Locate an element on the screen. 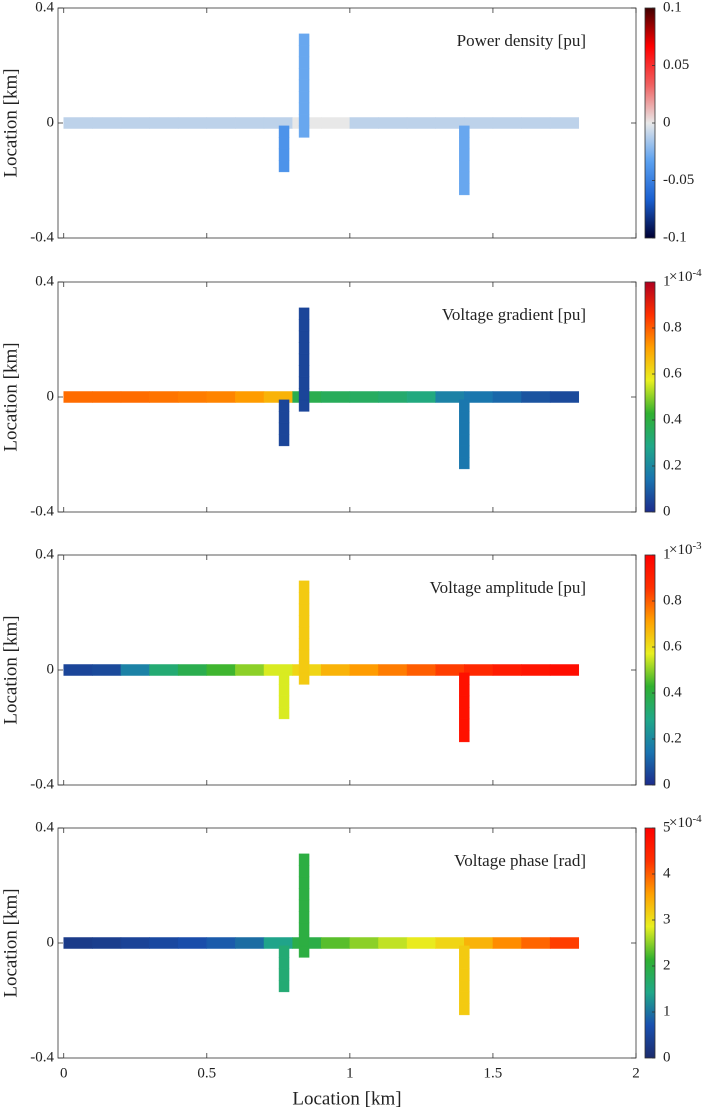 Image resolution: width=718 pixels, height=1113 pixels. colorbar-tick-label: -0.1 is located at coordinates (675, 237).